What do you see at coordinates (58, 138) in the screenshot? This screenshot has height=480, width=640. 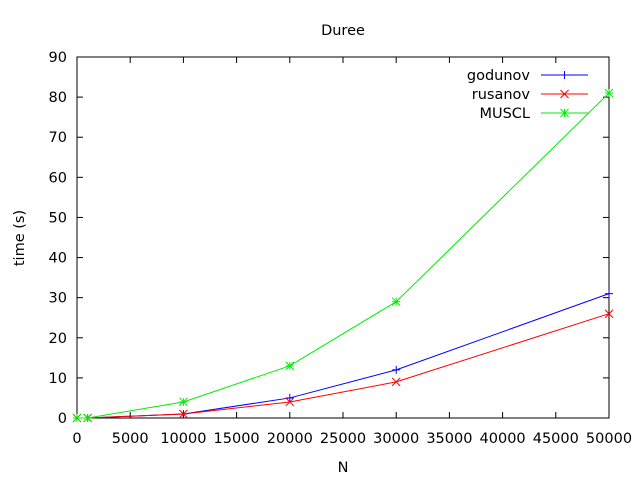 I see `y-tick-label: 70` at bounding box center [58, 138].